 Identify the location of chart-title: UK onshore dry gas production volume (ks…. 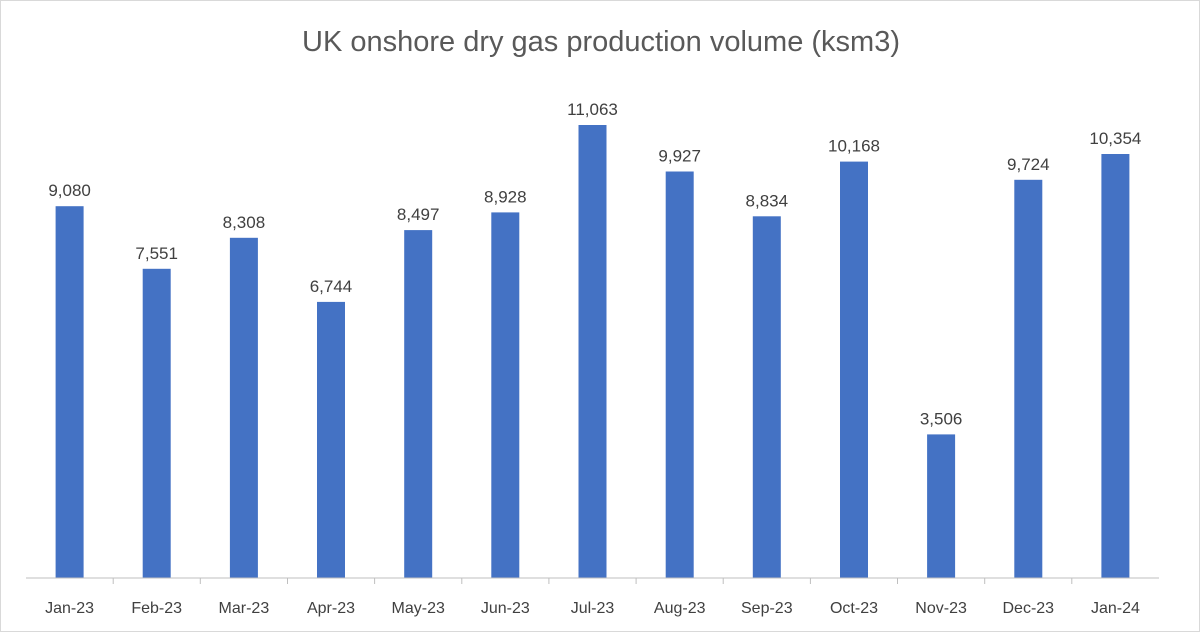
(601, 42).